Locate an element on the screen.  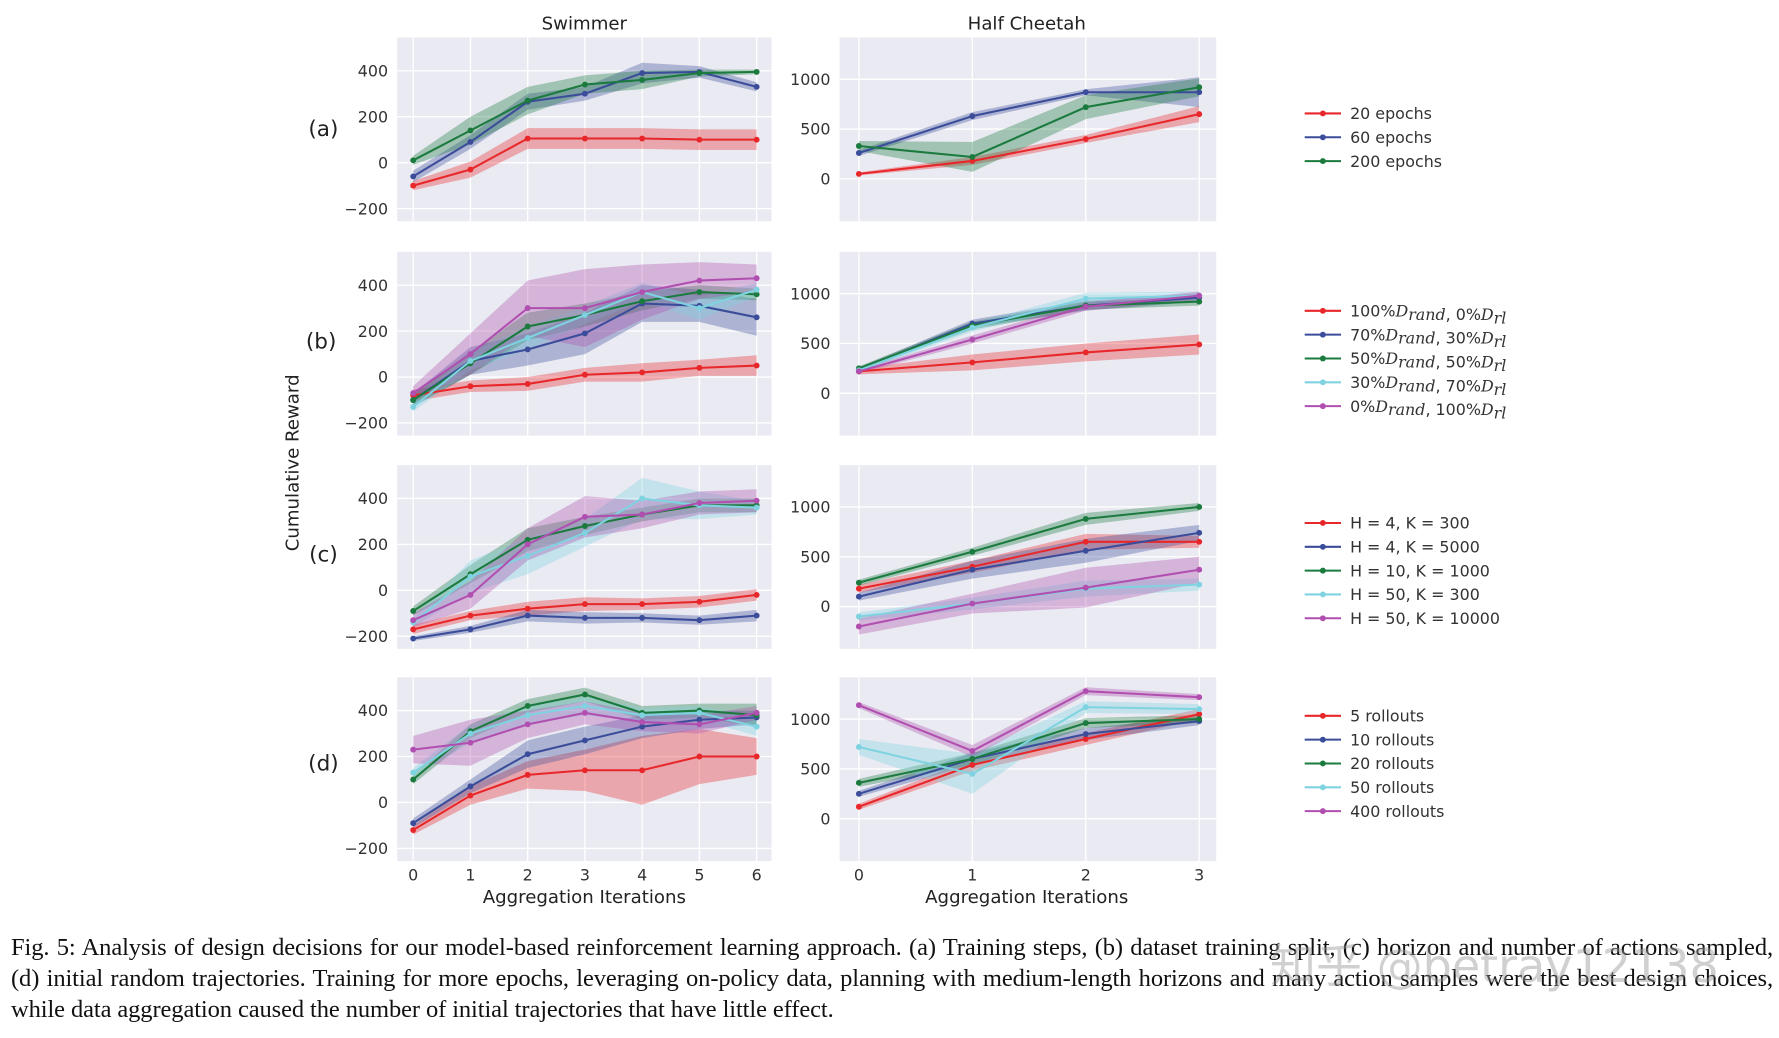
row-label-d: (d) is located at coordinates (323, 763).